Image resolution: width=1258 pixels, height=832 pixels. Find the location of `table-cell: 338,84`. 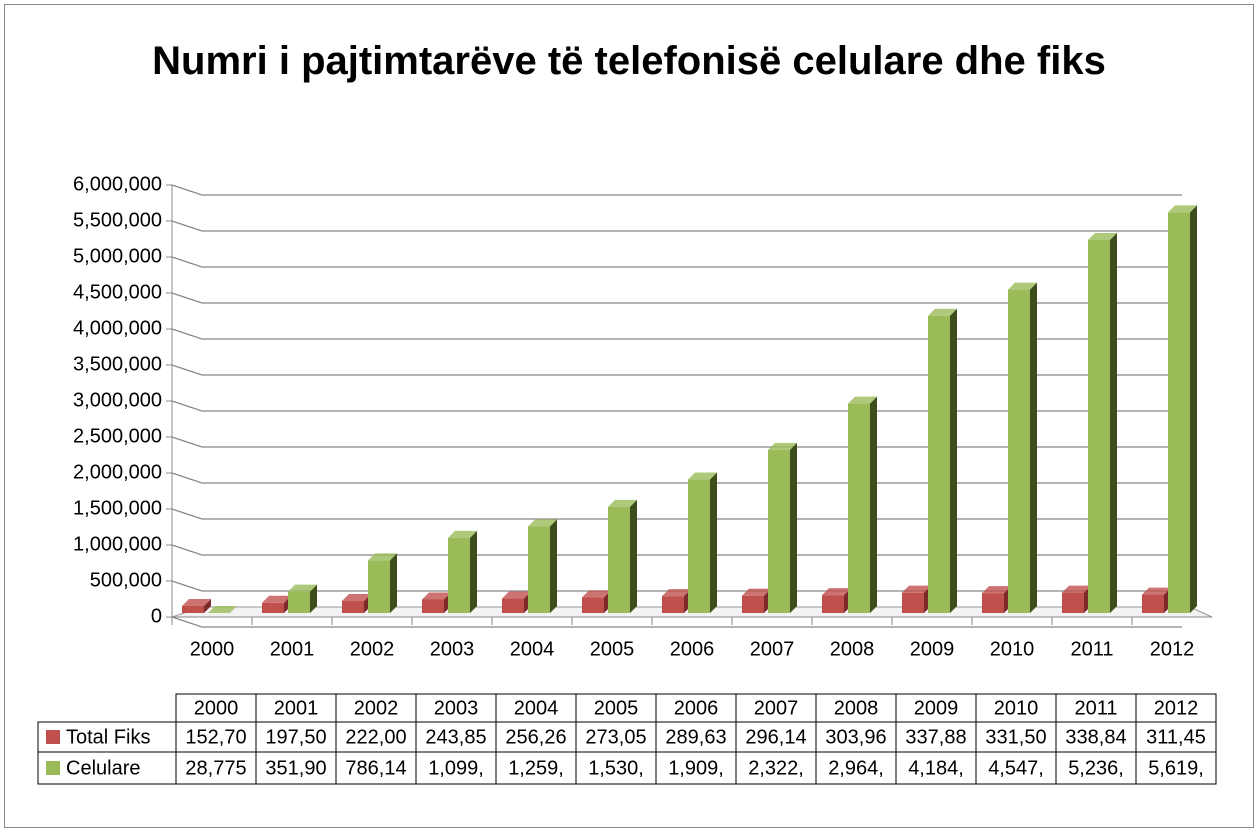

table-cell: 338,84 is located at coordinates (1095, 737).